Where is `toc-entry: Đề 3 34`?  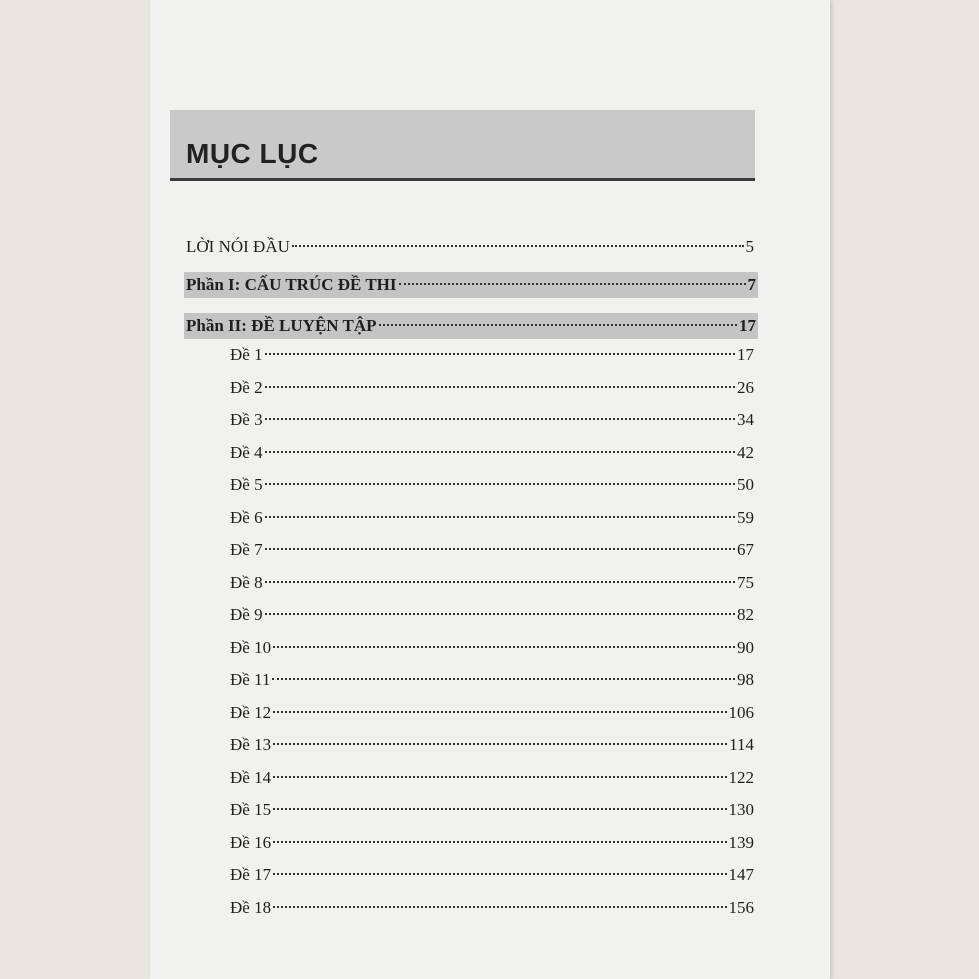 toc-entry: Đề 3 34 is located at coordinates (492, 420).